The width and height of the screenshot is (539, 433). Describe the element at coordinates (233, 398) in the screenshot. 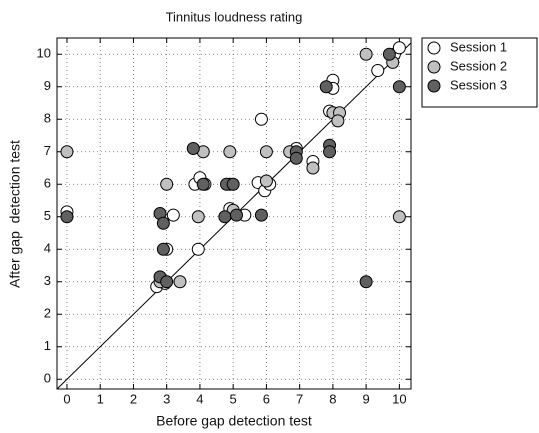

I see `x-tick-label: 5` at that location.